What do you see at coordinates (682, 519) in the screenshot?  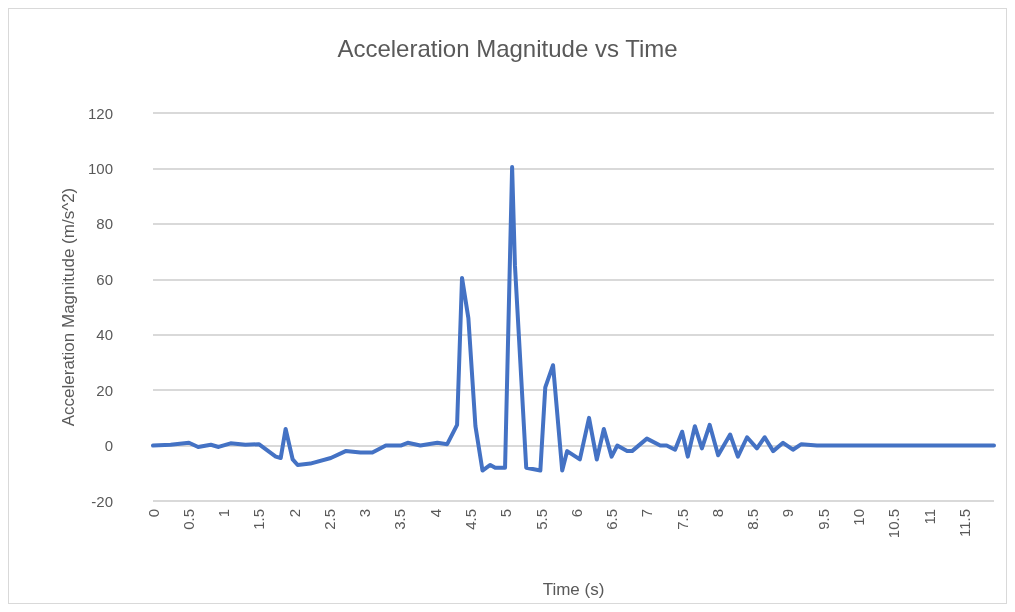 I see `x-tick-label: 7.5` at bounding box center [682, 519].